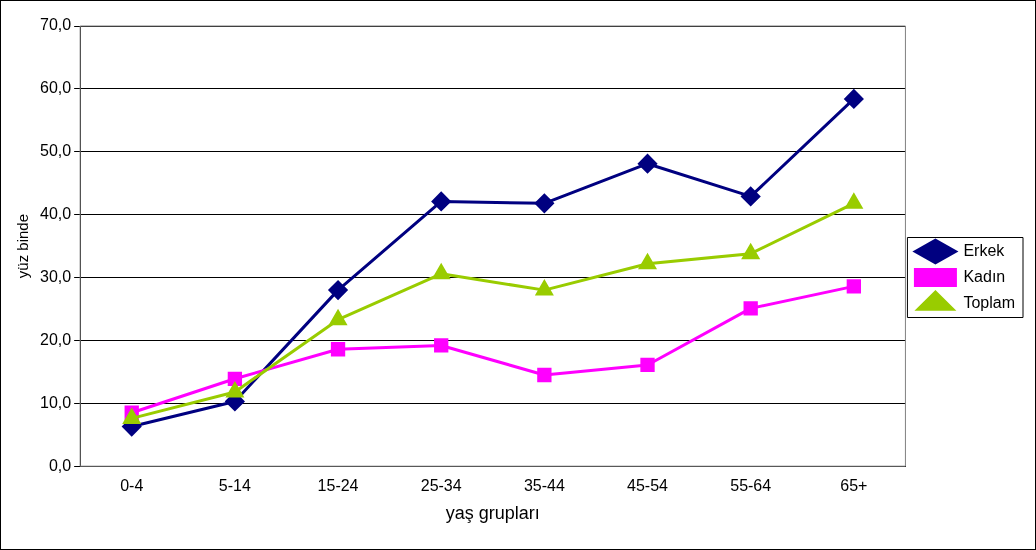  I want to click on y-tick-label: 20,0, so click(56, 339).